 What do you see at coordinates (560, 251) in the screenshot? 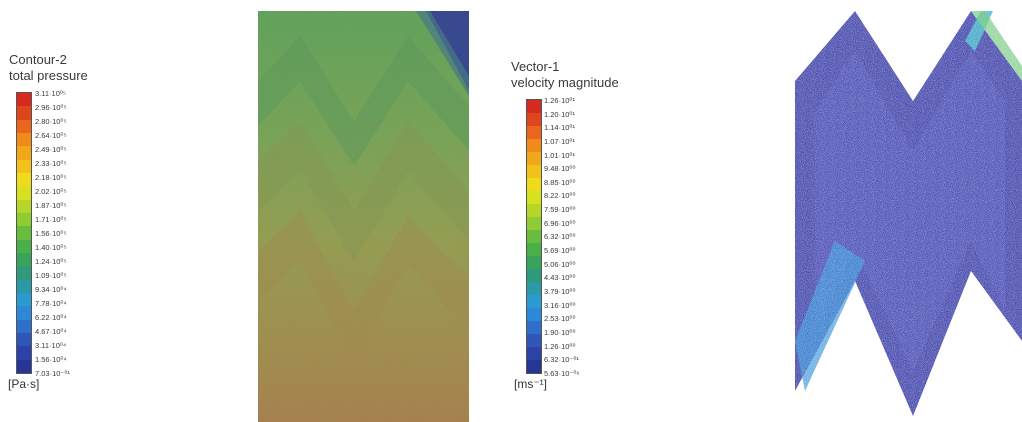
I see `tick-label: 5.69·10⁰⁰` at bounding box center [560, 251].